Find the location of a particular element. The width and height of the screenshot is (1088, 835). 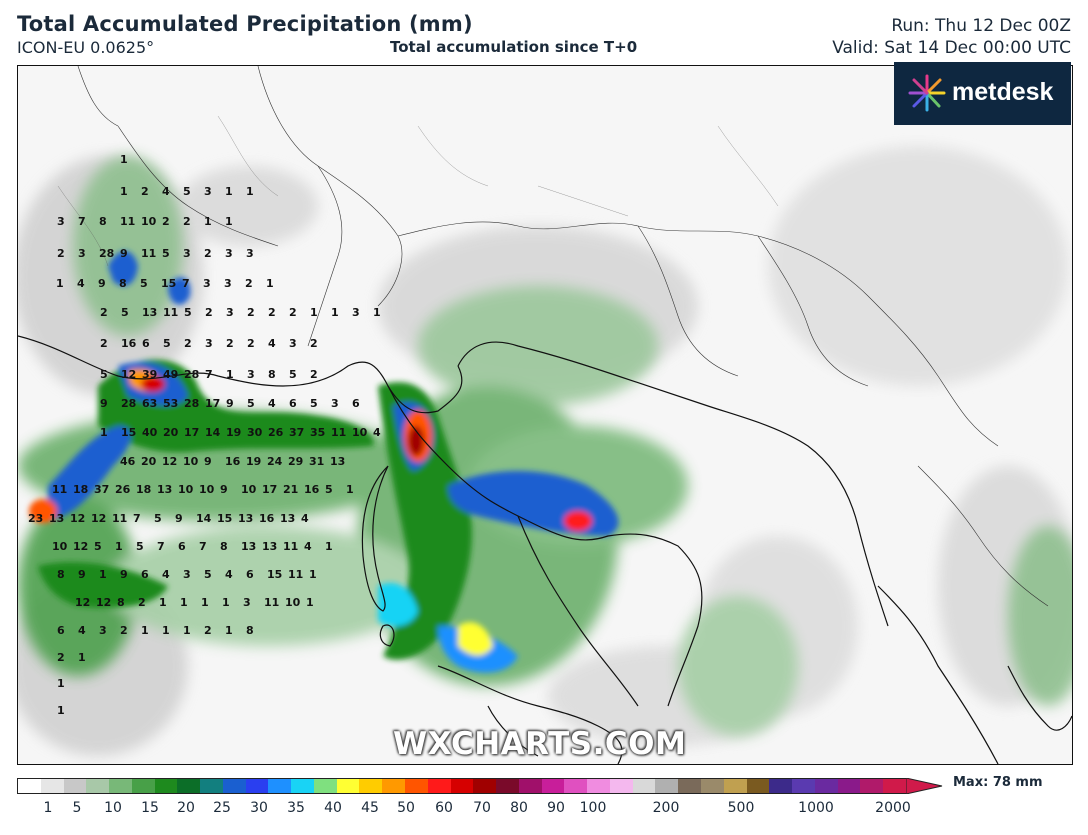

chart-subtitle: Total accumulation since T+0 is located at coordinates (514, 47).